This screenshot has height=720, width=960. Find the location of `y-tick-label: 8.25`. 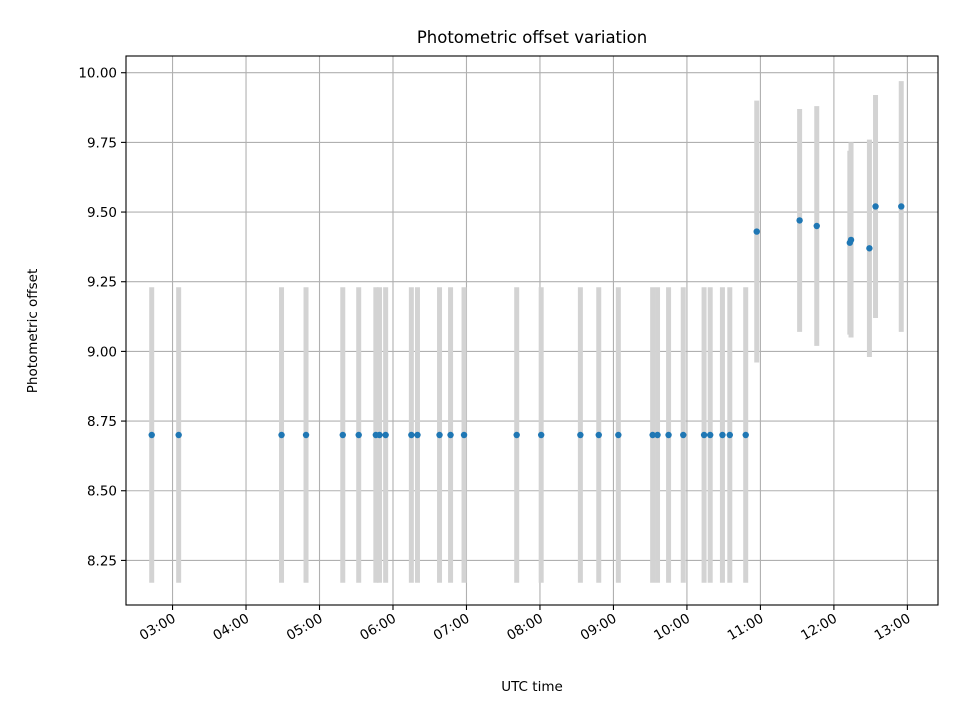

y-tick-label: 8.25 is located at coordinates (102, 561).